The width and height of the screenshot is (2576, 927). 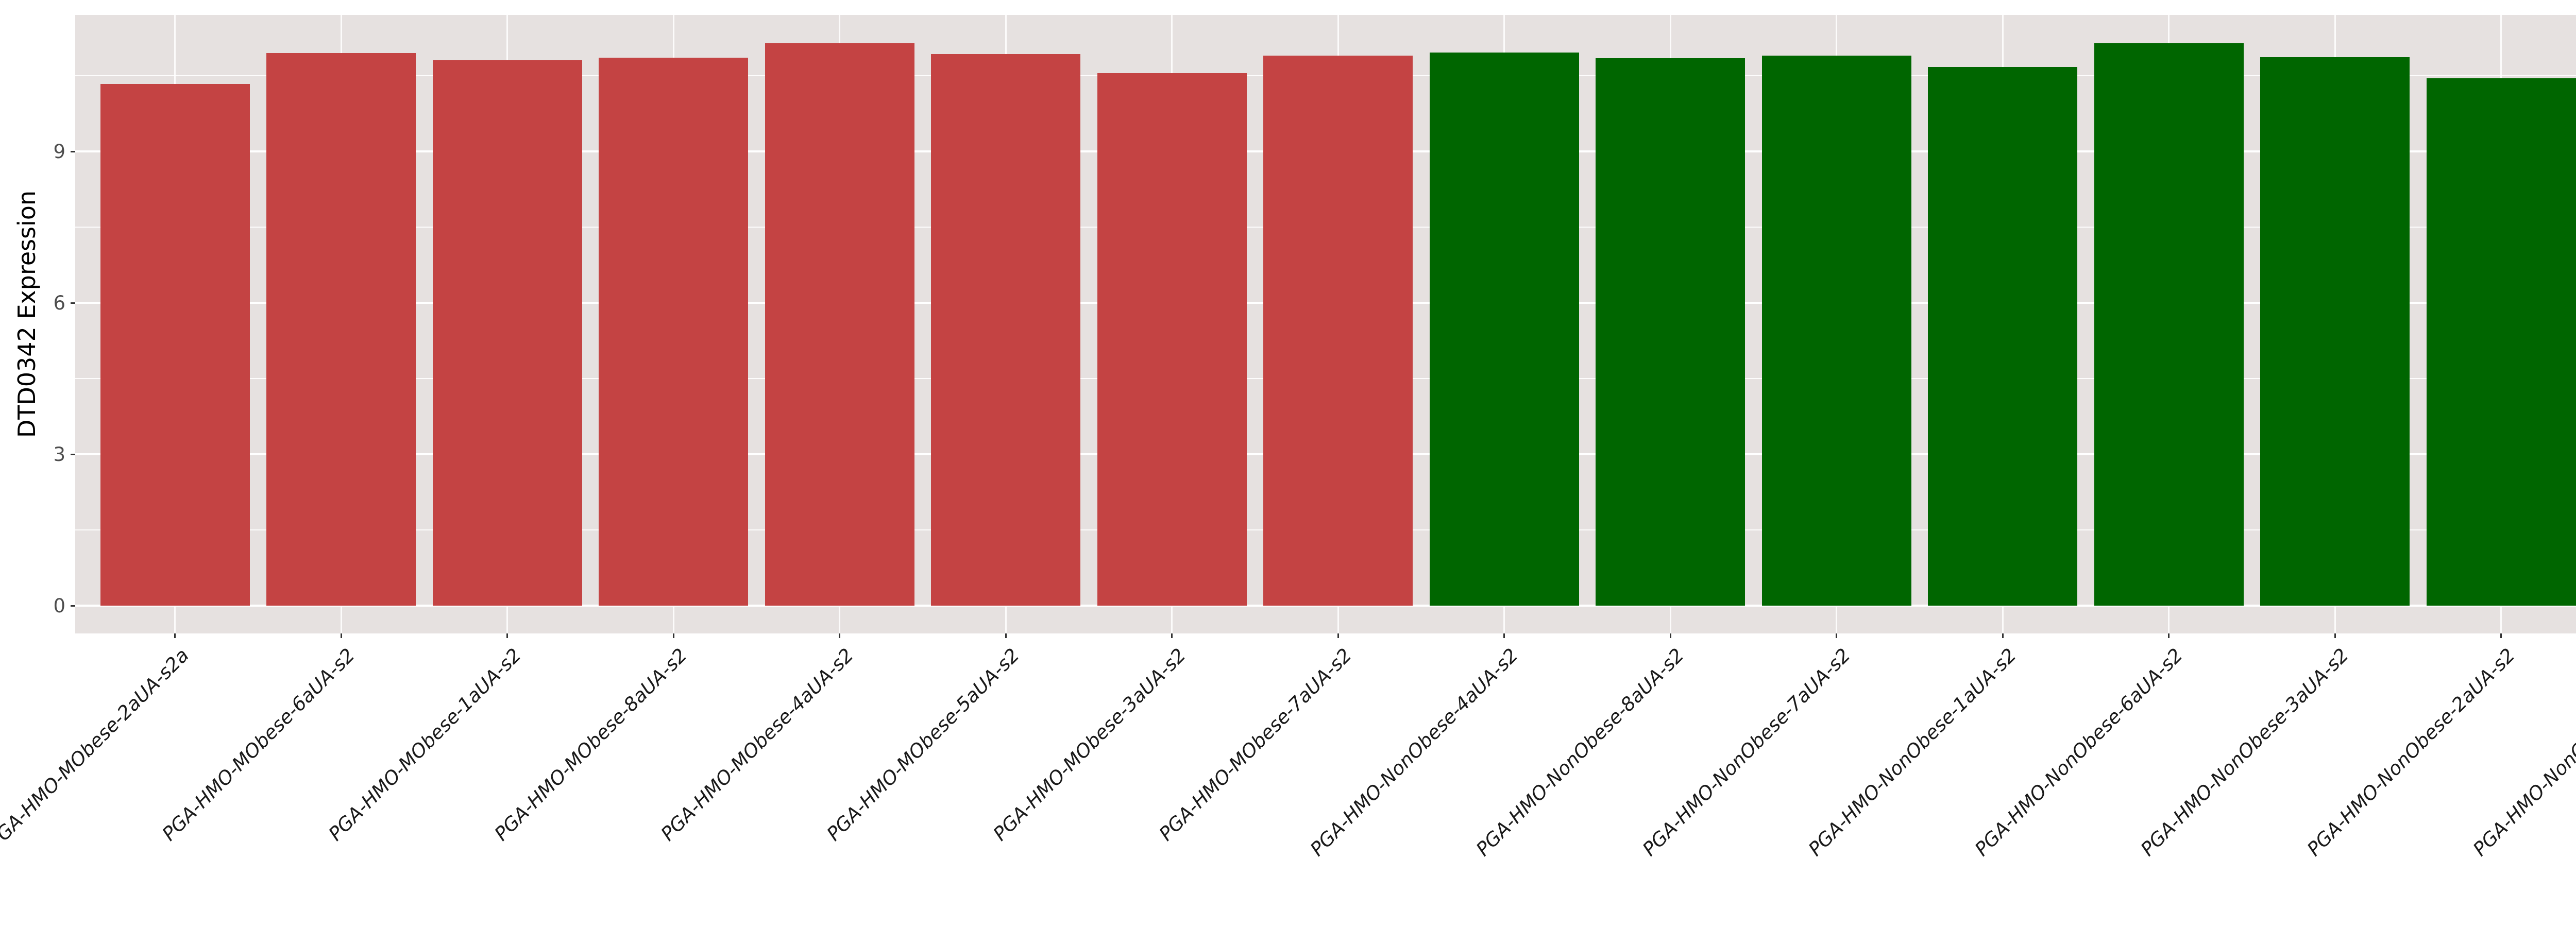 What do you see at coordinates (1325, 606) in the screenshot?
I see `gridline-horizontal-major` at bounding box center [1325, 606].